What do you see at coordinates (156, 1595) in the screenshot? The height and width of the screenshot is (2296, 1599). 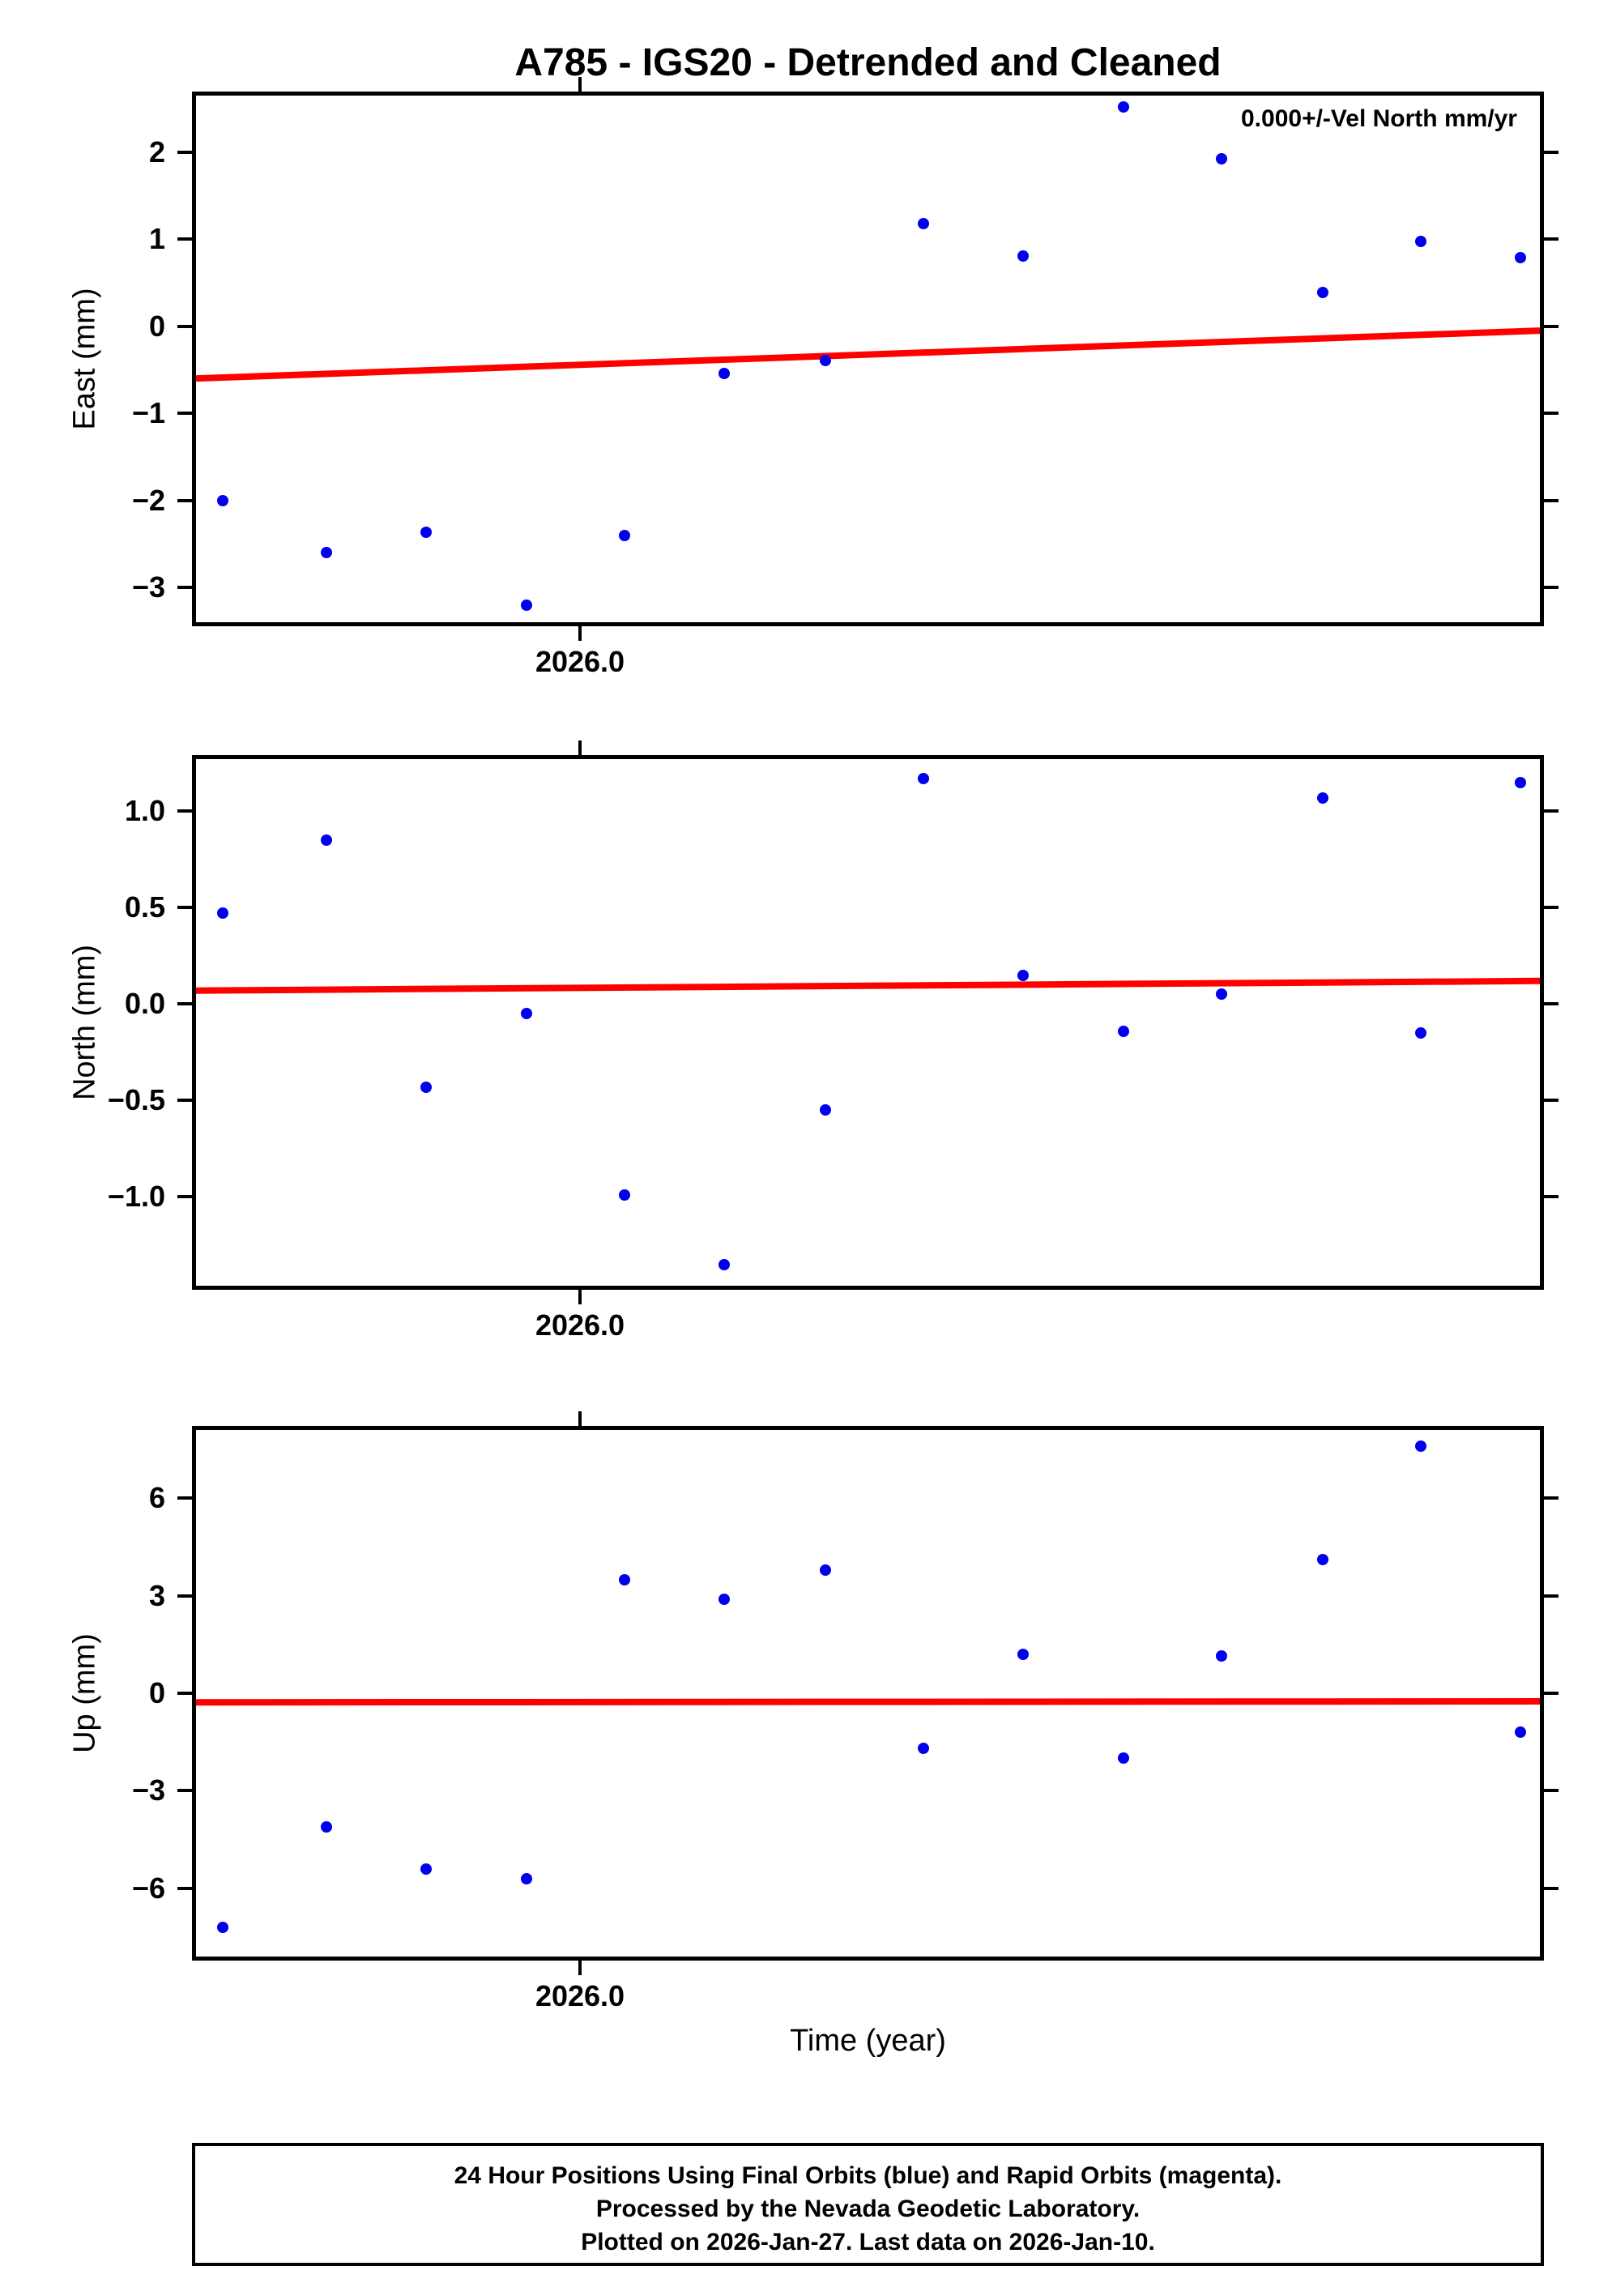 I see `y-tick-label: 3` at bounding box center [156, 1595].